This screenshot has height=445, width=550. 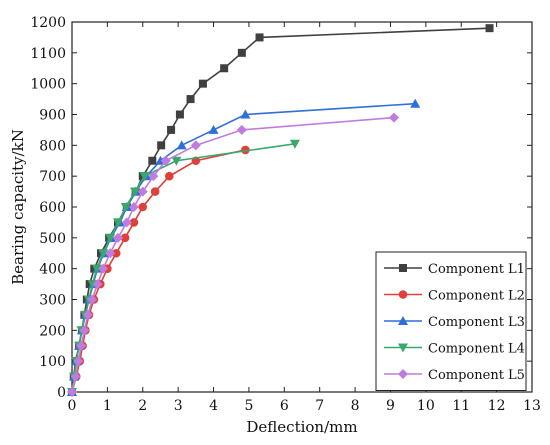 What do you see at coordinates (52, 362) in the screenshot?
I see `y-tick-label: 100` at bounding box center [52, 362].